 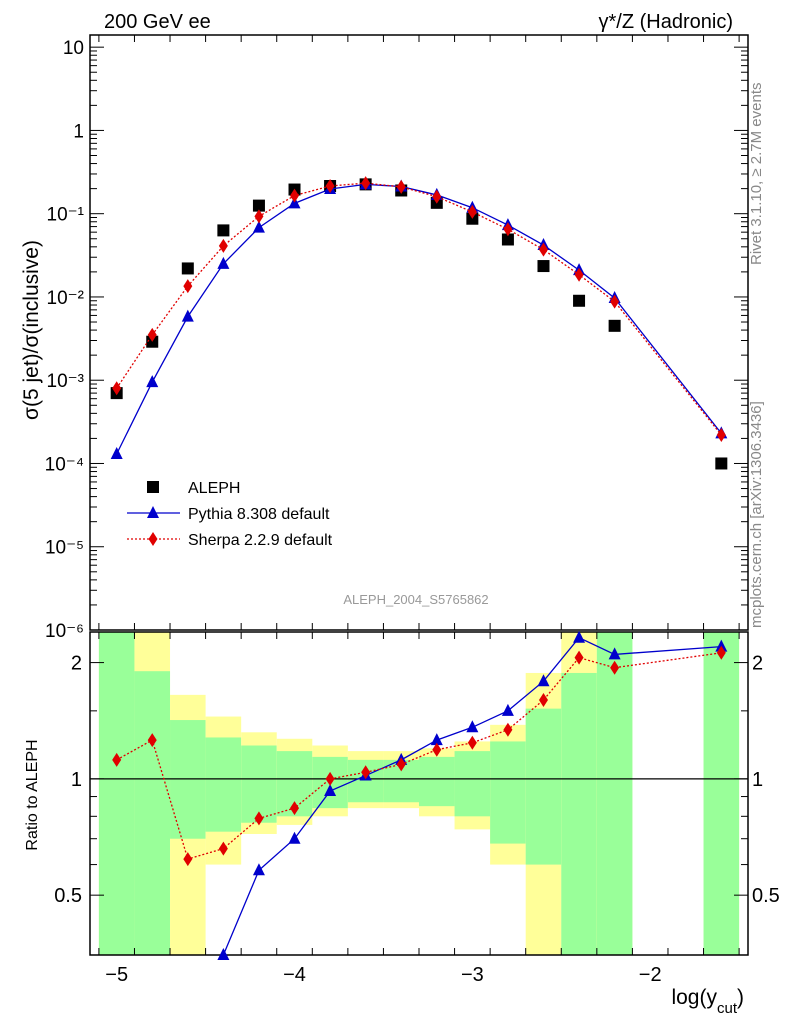 What do you see at coordinates (66, 215) in the screenshot?
I see `main-ytick-label: 10⁻¹` at bounding box center [66, 215].